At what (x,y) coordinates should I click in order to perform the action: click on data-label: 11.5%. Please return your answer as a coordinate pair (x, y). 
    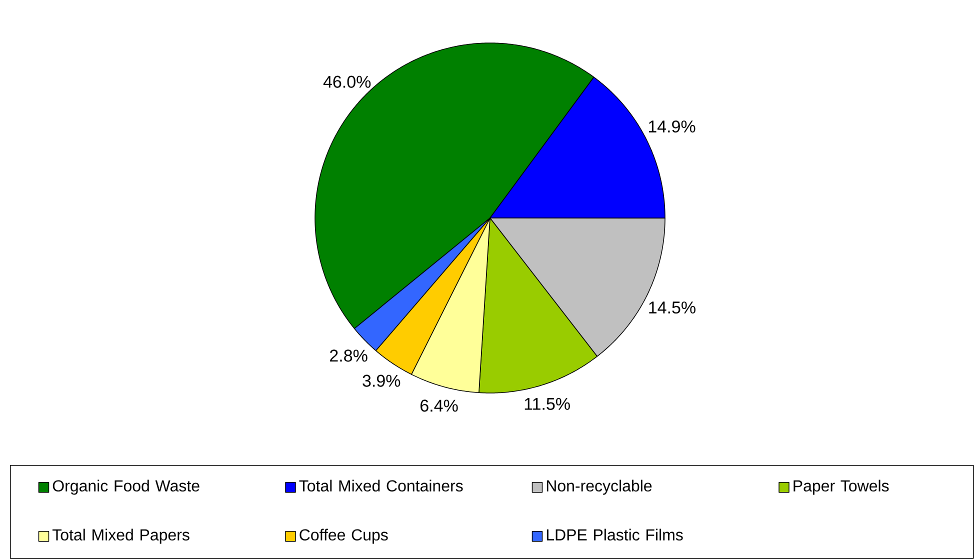
    Looking at the image, I should click on (547, 404).